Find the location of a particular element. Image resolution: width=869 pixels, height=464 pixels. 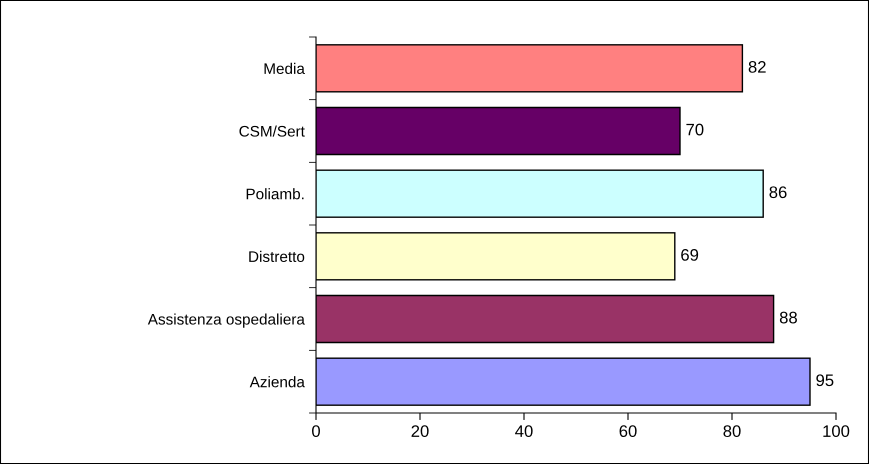

x-tick-label: 60 is located at coordinates (628, 431).